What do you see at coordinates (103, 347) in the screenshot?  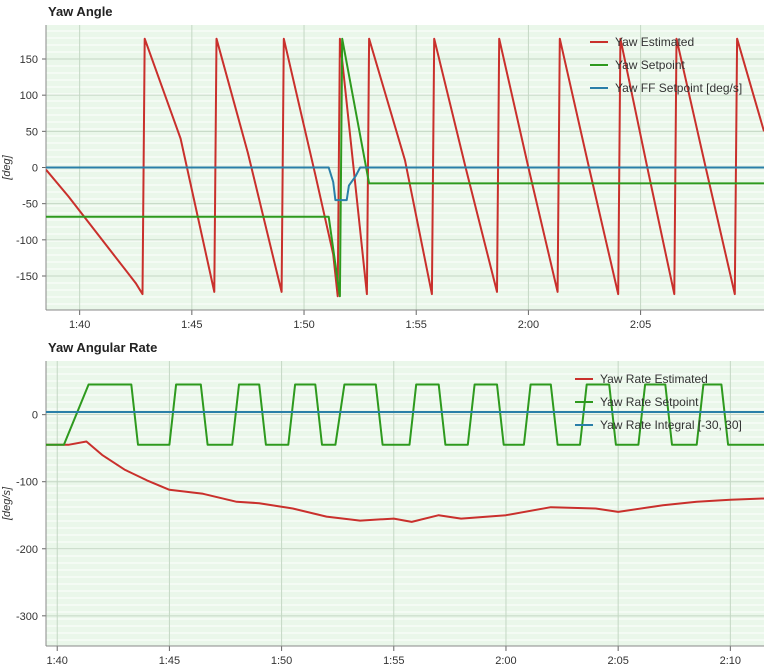 I see `chart-title: Yaw Angular Rate` at bounding box center [103, 347].